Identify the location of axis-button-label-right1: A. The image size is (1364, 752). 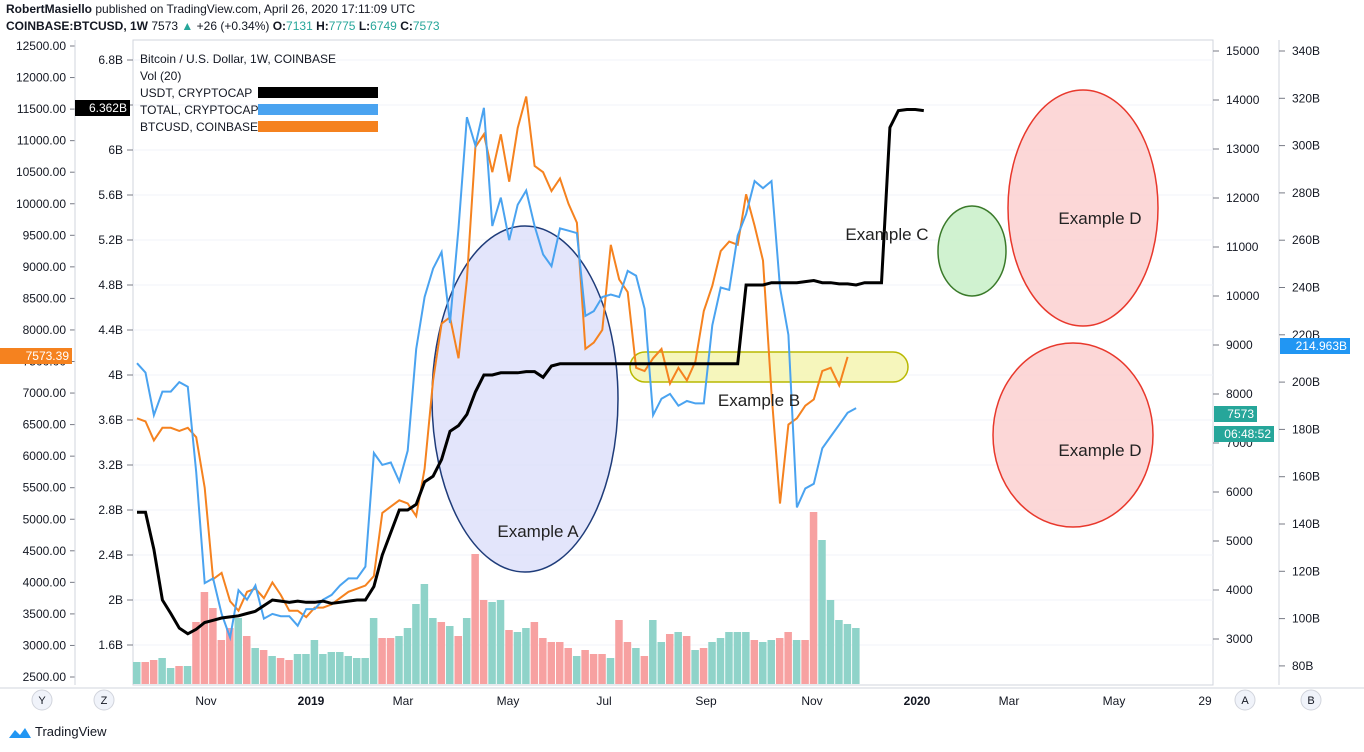
(1245, 701).